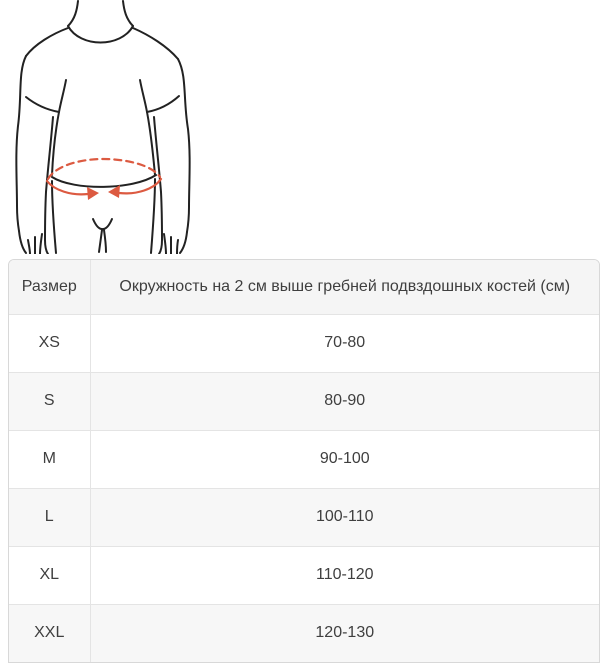 The height and width of the screenshot is (663, 607). Describe the element at coordinates (42, 104) in the screenshot. I see `sleeve-left-hem` at that location.